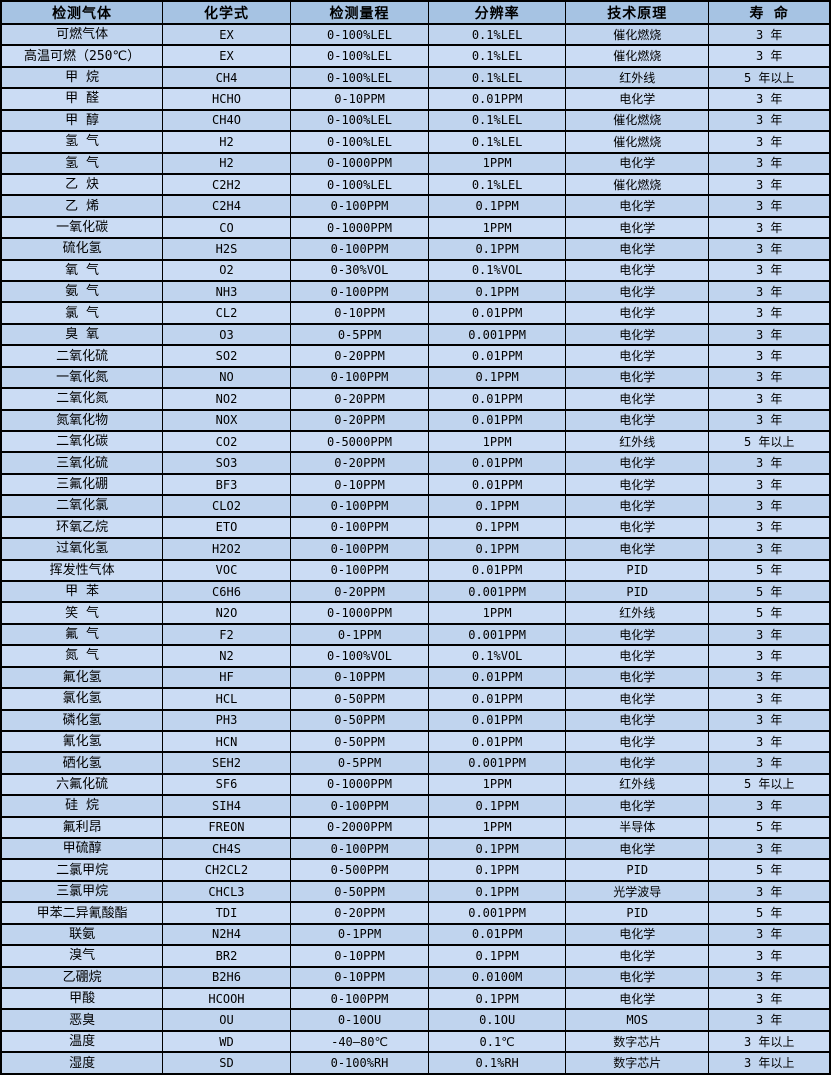  Describe the element at coordinates (226, 463) in the screenshot. I see `cell-chemical-formula: SO3` at that location.